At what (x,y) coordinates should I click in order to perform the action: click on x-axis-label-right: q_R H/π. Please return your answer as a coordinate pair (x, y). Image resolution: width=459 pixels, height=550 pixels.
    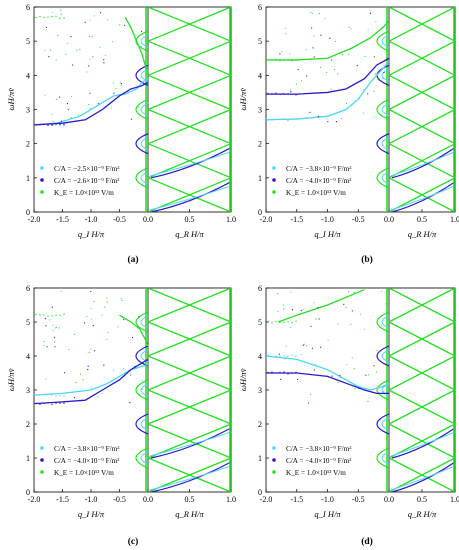
    Looking at the image, I should click on (189, 234).